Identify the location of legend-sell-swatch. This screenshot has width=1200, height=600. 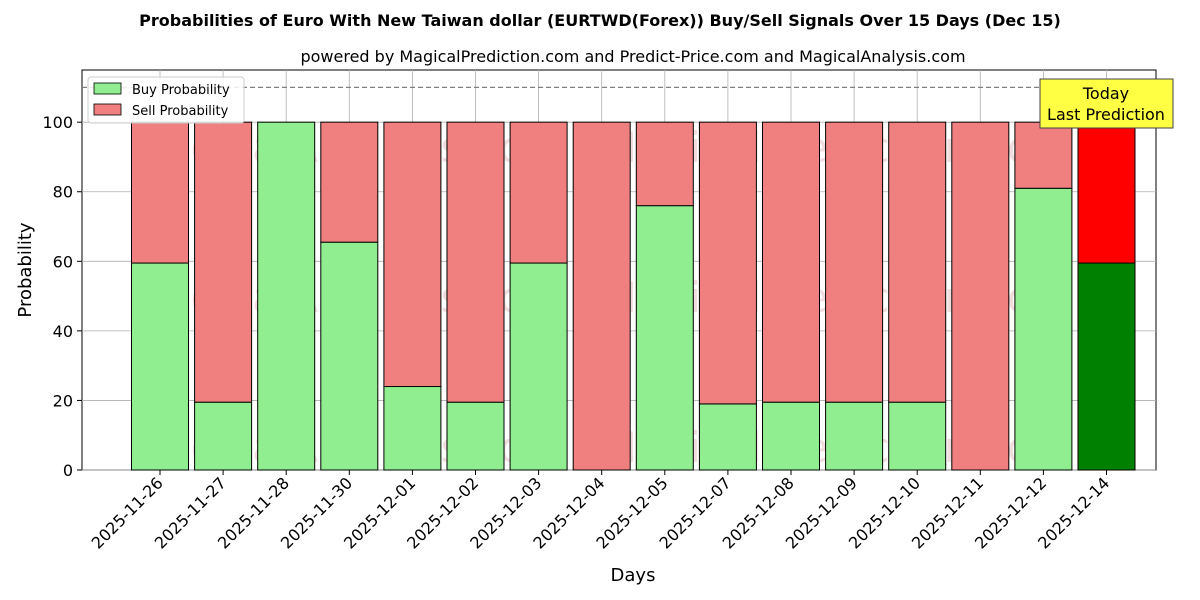
(107, 109).